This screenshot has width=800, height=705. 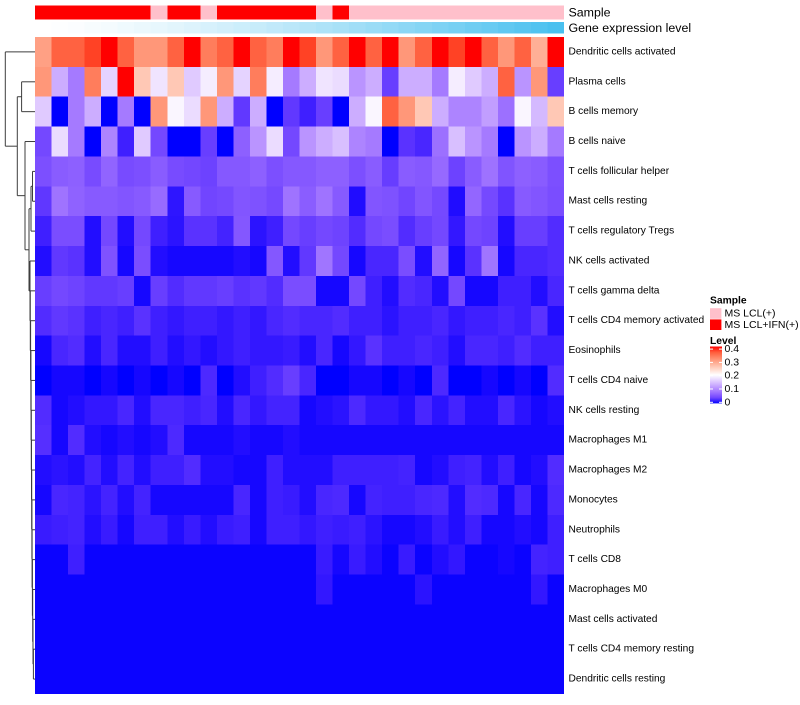 What do you see at coordinates (604, 410) in the screenshot?
I see `svg-text: NK cells resting` at bounding box center [604, 410].